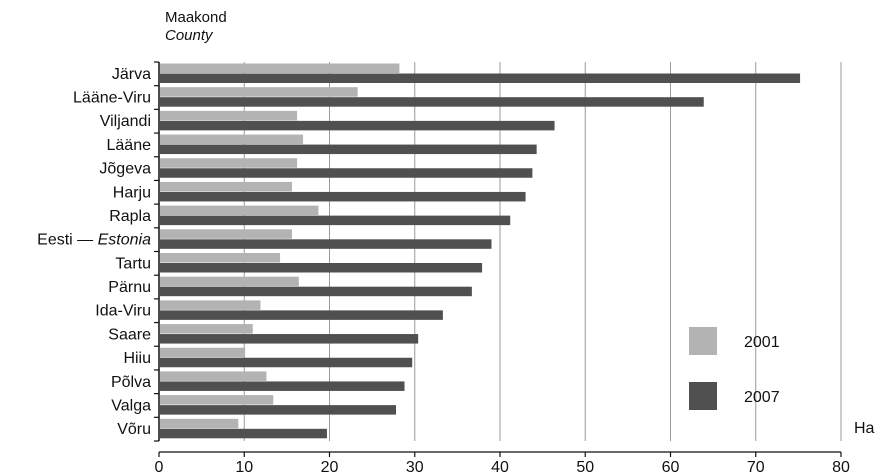 The image size is (879, 474). Describe the element at coordinates (125, 121) in the screenshot. I see `category-label: Viljandi` at that location.